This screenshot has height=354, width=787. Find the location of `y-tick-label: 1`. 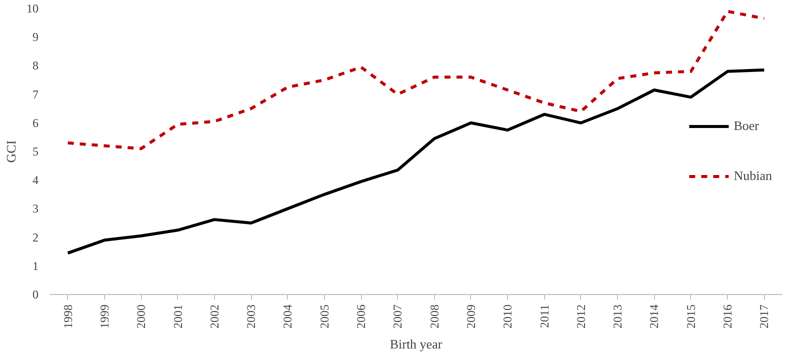

y-tick-label: 1 is located at coordinates (35, 265).